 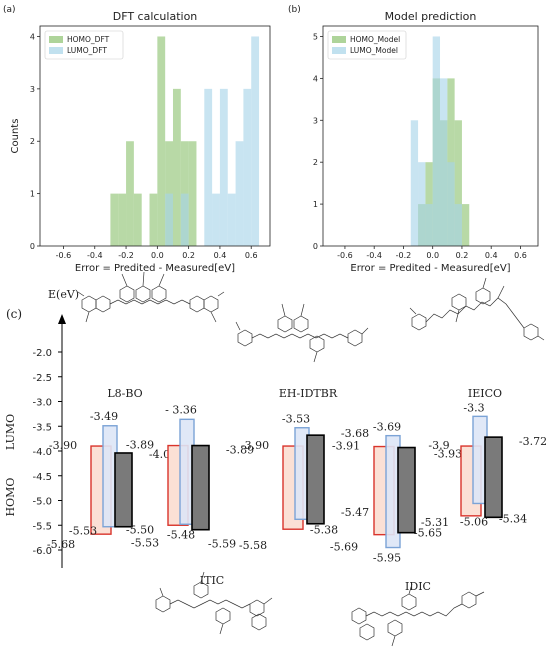 I want to click on panel-c-label: (c), so click(x=14, y=314).